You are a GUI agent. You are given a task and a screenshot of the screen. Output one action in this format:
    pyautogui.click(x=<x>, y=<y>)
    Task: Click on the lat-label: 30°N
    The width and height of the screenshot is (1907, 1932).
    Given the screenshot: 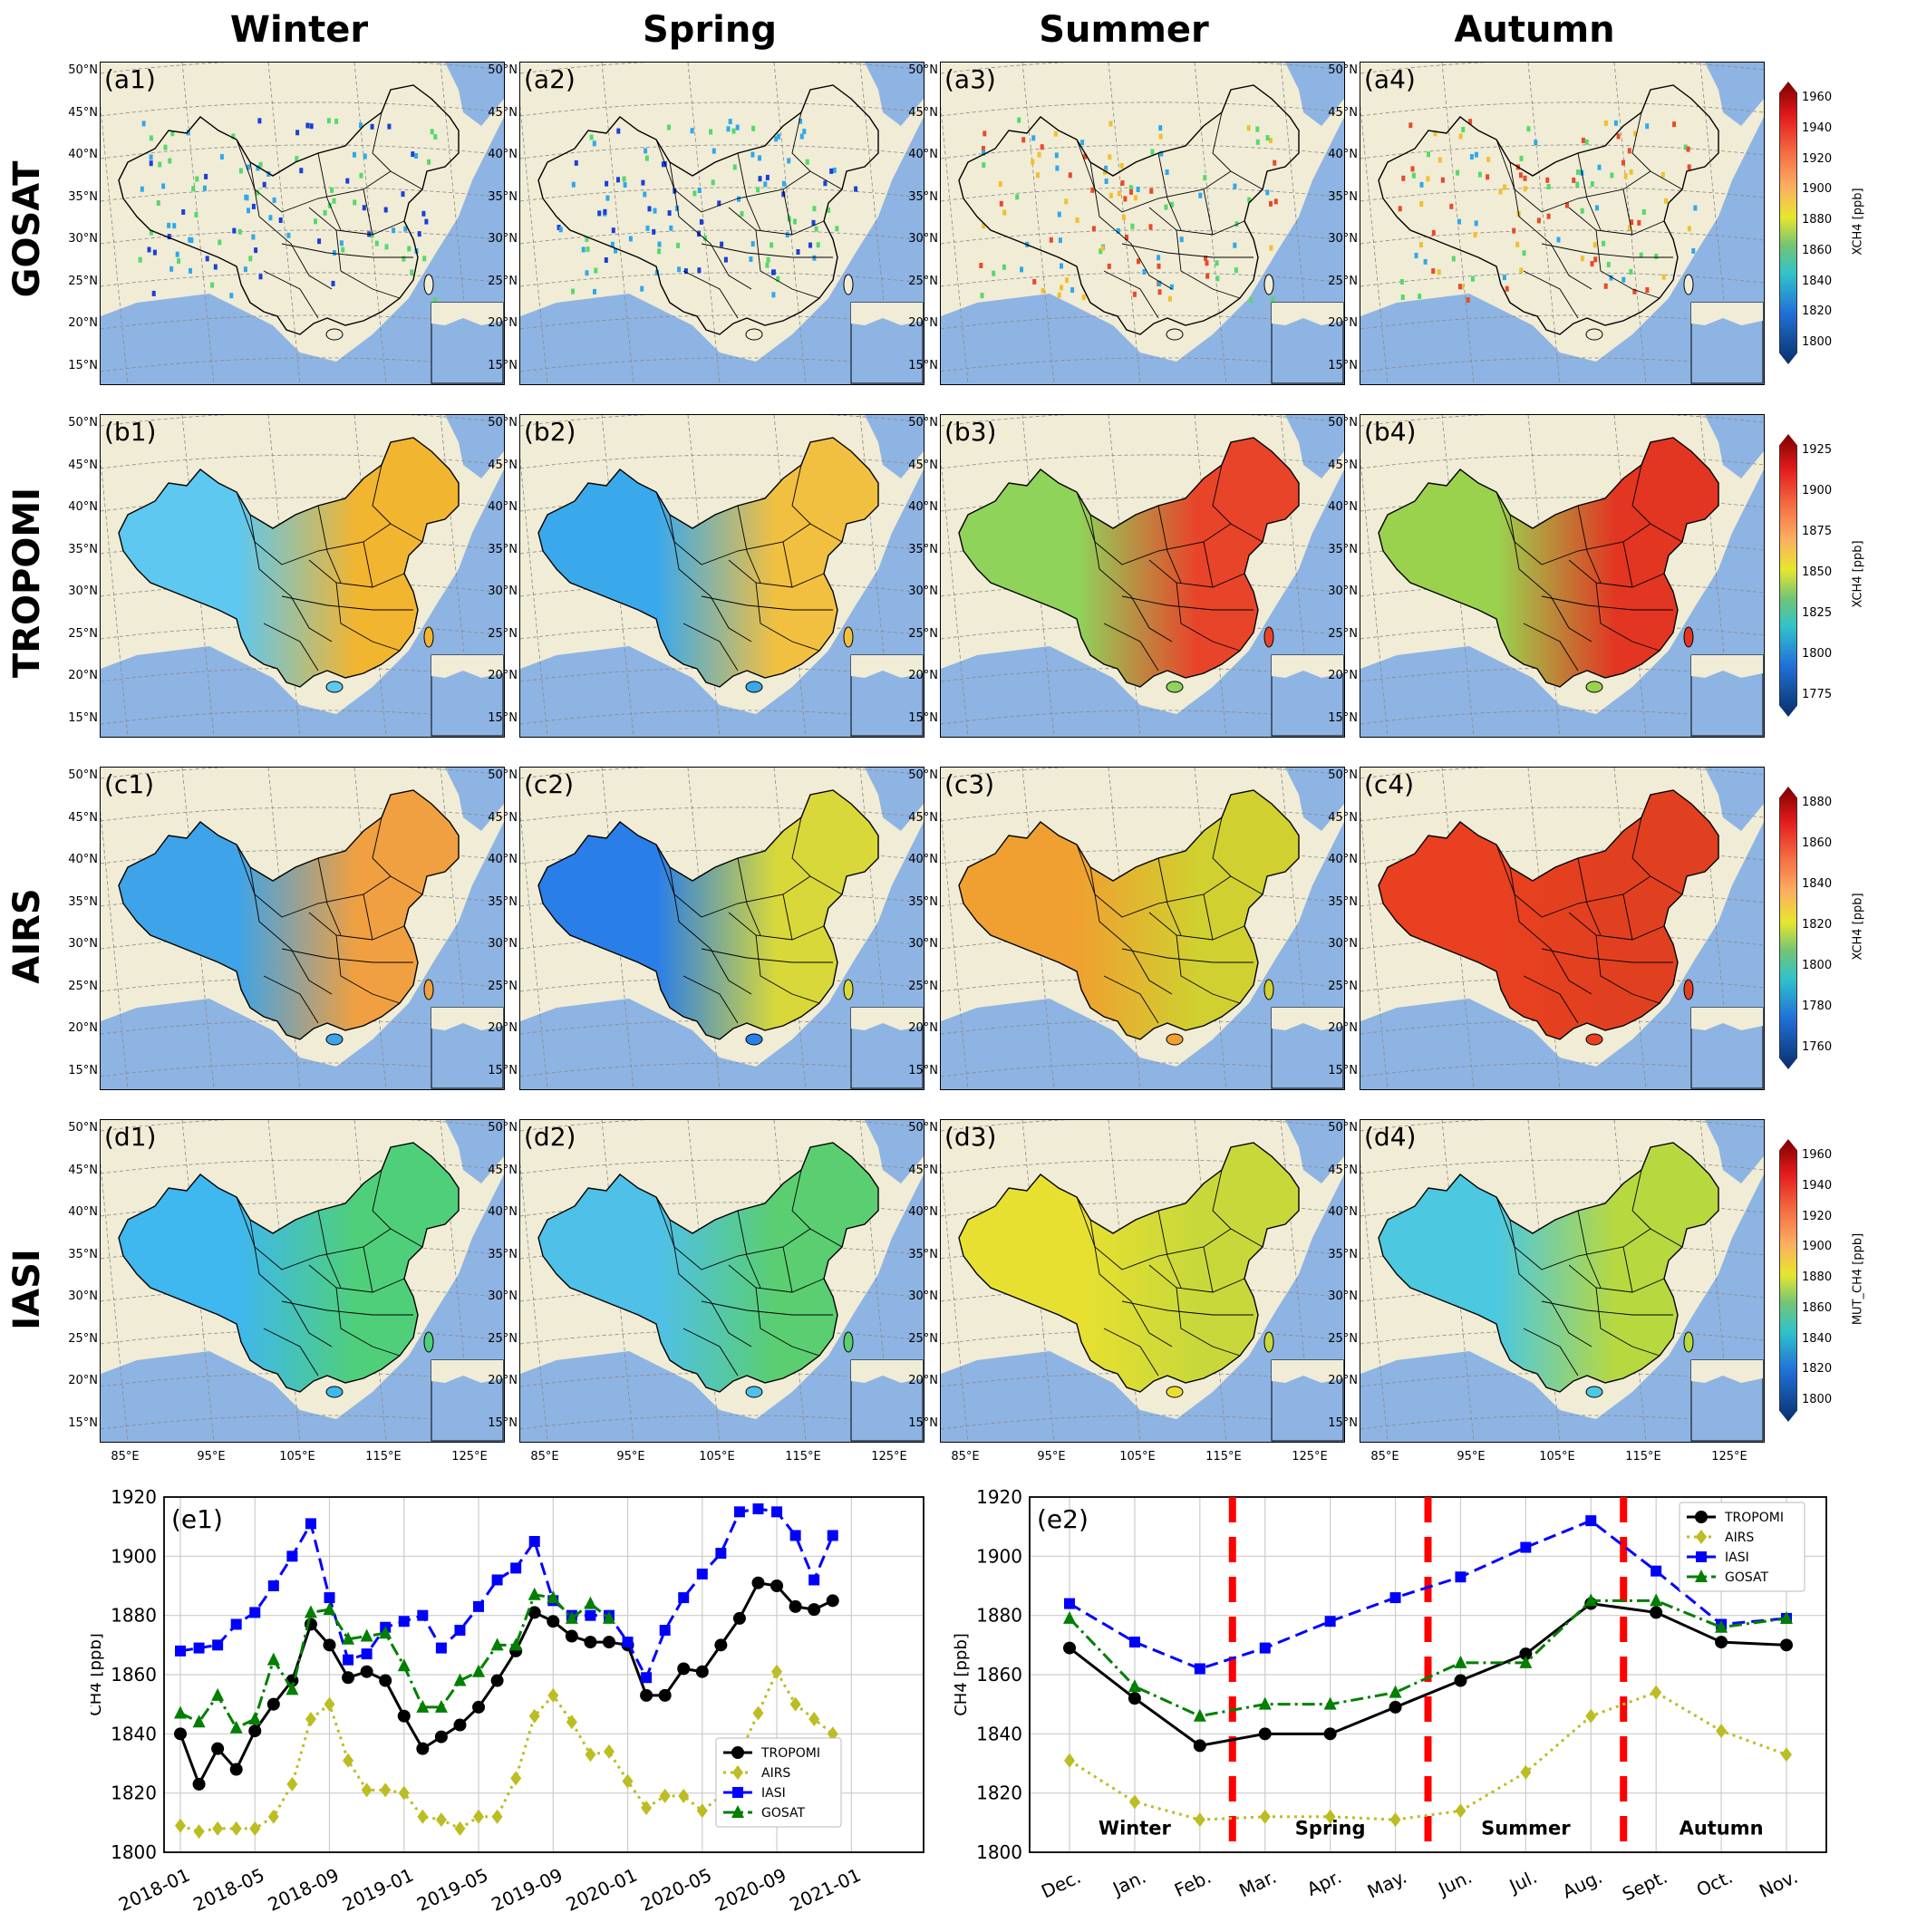 What is the action you would take?
    pyautogui.click(x=503, y=591)
    